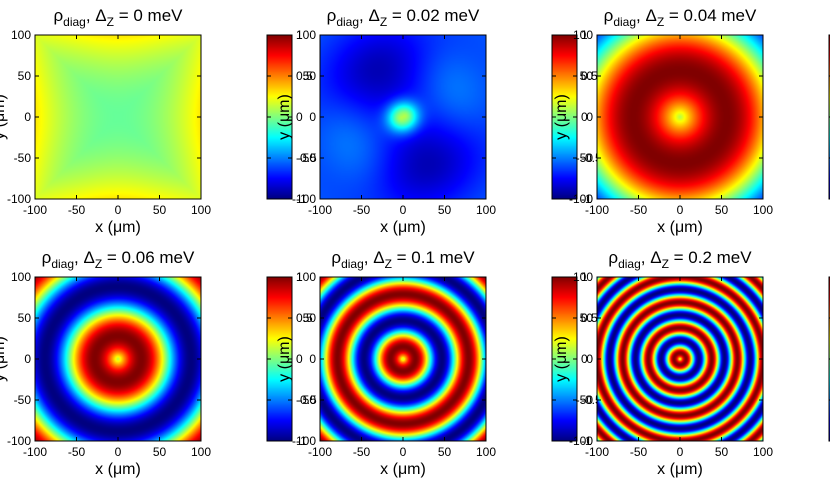 Image resolution: width=830 pixels, height=491 pixels. Describe the element at coordinates (403, 17) in the screenshot. I see `panel-title: ρdiag, ΔZ = 0.02 meV` at that location.